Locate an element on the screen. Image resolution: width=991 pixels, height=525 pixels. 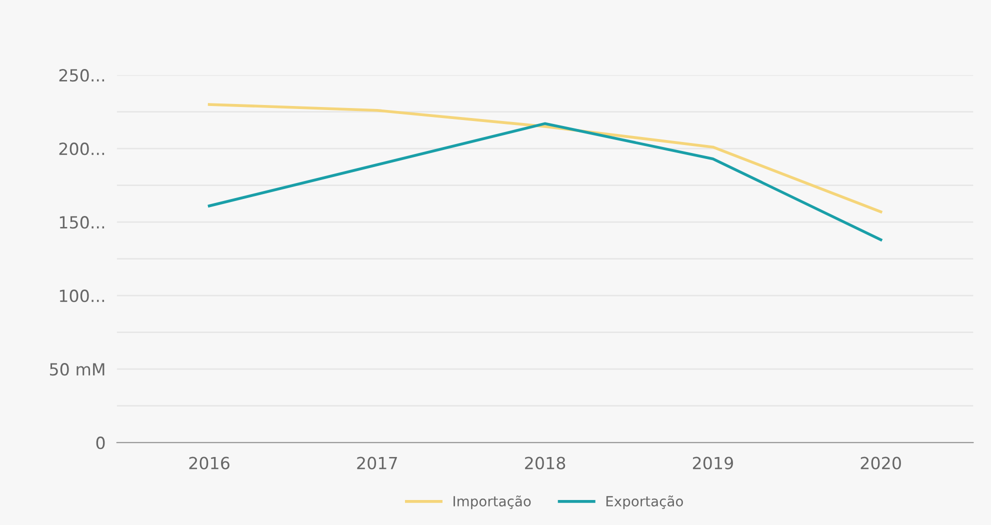
y-tick-label: 50 mM is located at coordinates (77, 369).